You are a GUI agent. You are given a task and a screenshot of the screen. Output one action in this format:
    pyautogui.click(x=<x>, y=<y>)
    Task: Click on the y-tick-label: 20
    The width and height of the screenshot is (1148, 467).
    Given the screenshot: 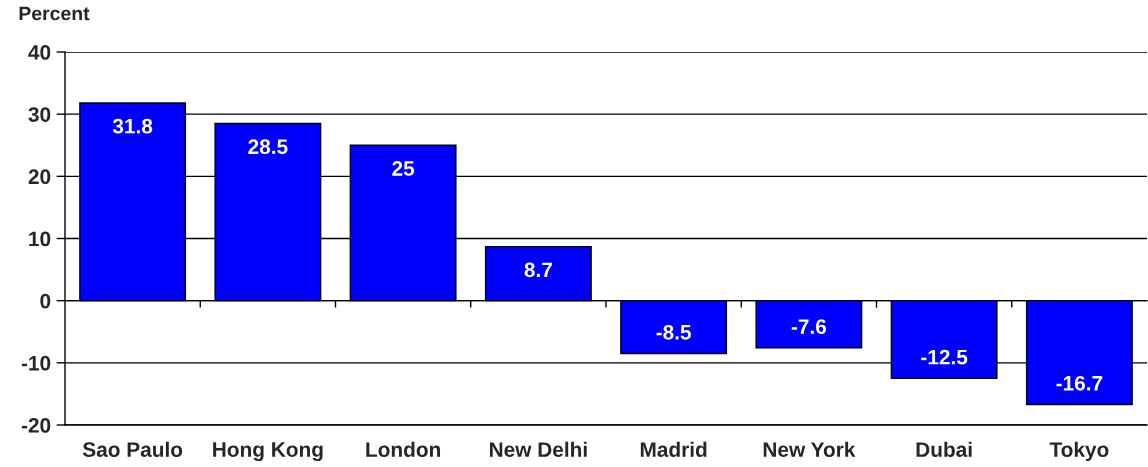 What is the action you would take?
    pyautogui.click(x=39, y=177)
    